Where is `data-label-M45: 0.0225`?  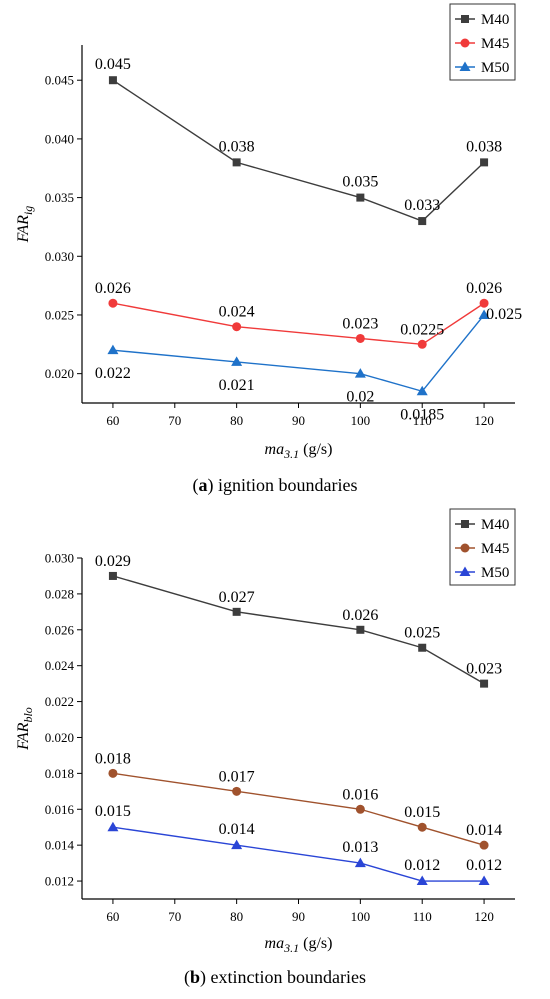
data-label-M45: 0.0225 is located at coordinates (422, 329).